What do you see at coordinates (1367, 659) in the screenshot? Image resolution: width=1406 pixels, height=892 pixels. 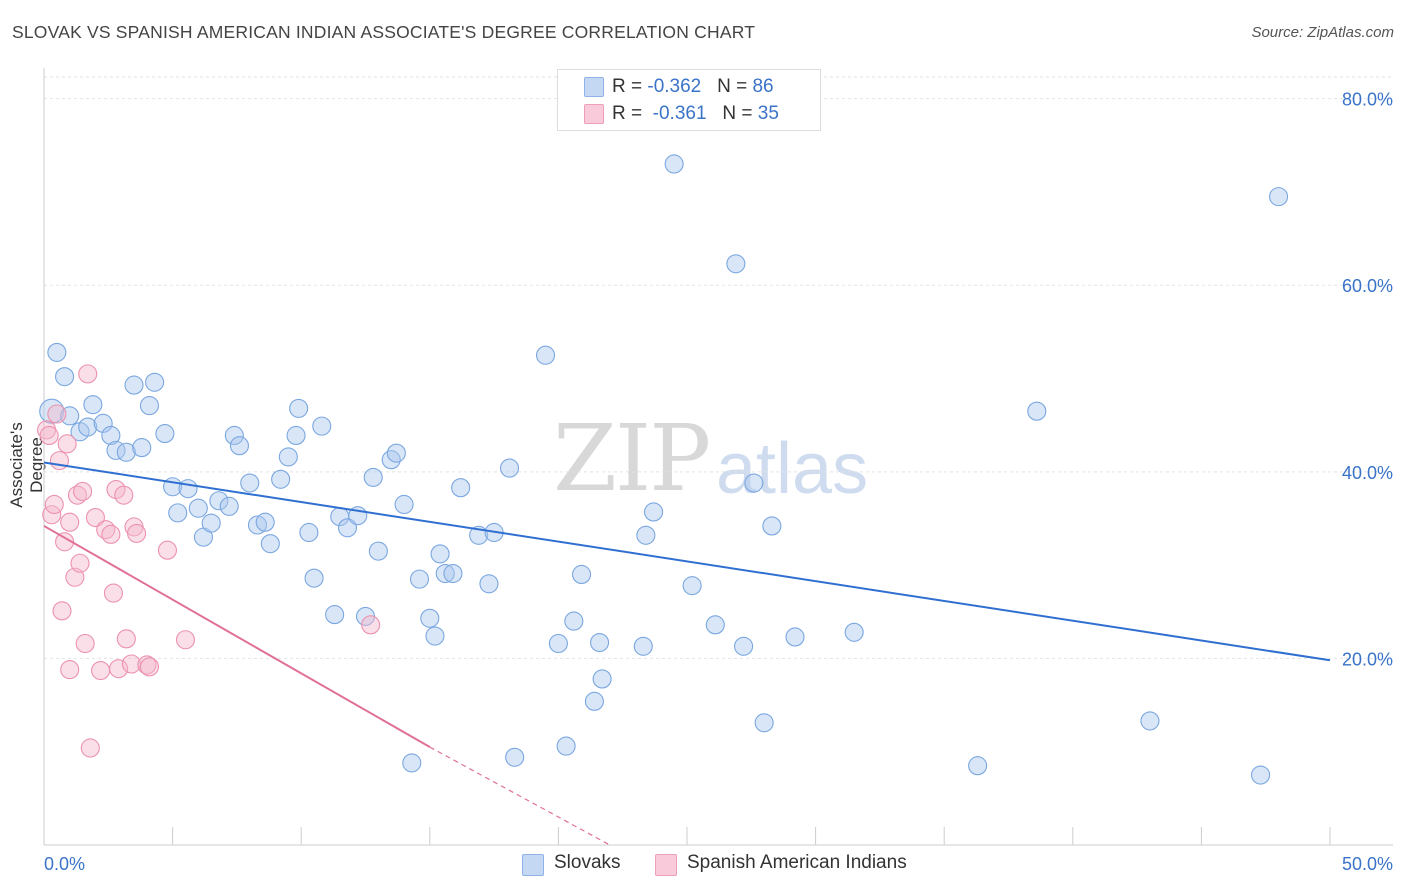 I see `y-tick-label: 20.0%` at bounding box center [1367, 659].